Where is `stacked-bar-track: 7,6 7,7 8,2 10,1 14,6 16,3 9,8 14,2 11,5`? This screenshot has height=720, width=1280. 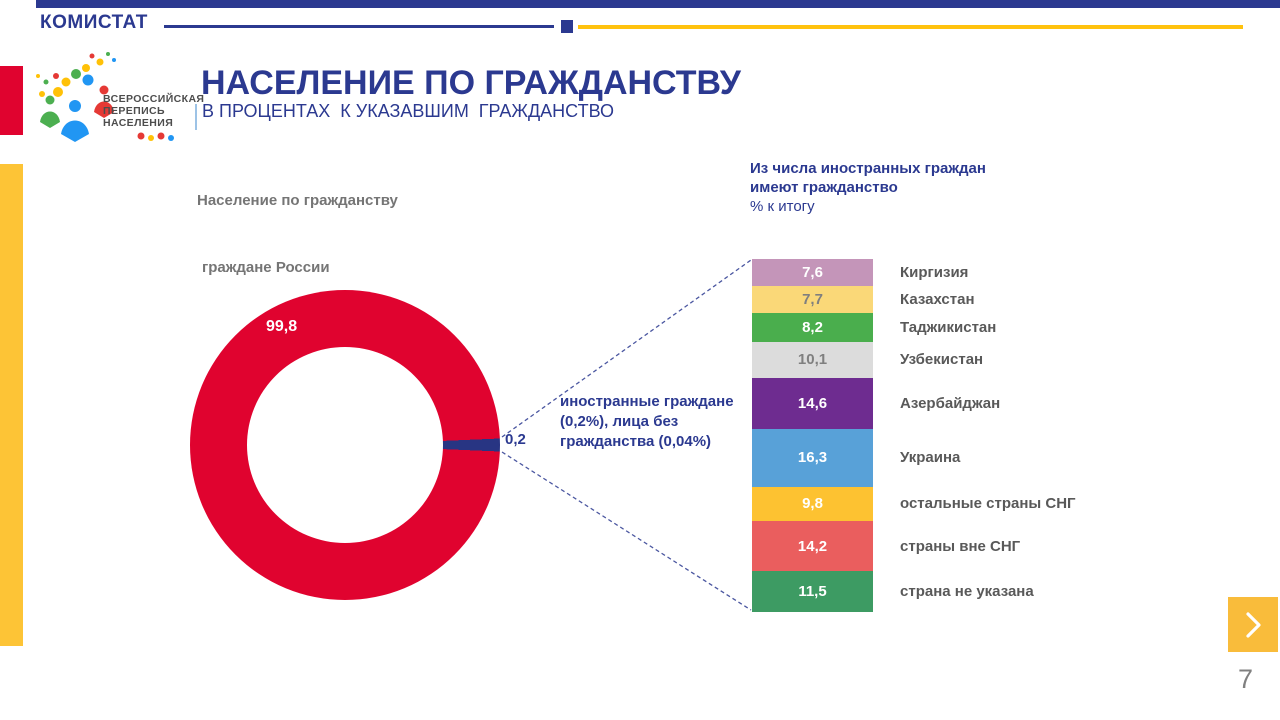
stacked-bar-track: 7,6 7,7 8,2 10,1 14,6 16,3 9,8 14,2 11,5 is located at coordinates (812, 435).